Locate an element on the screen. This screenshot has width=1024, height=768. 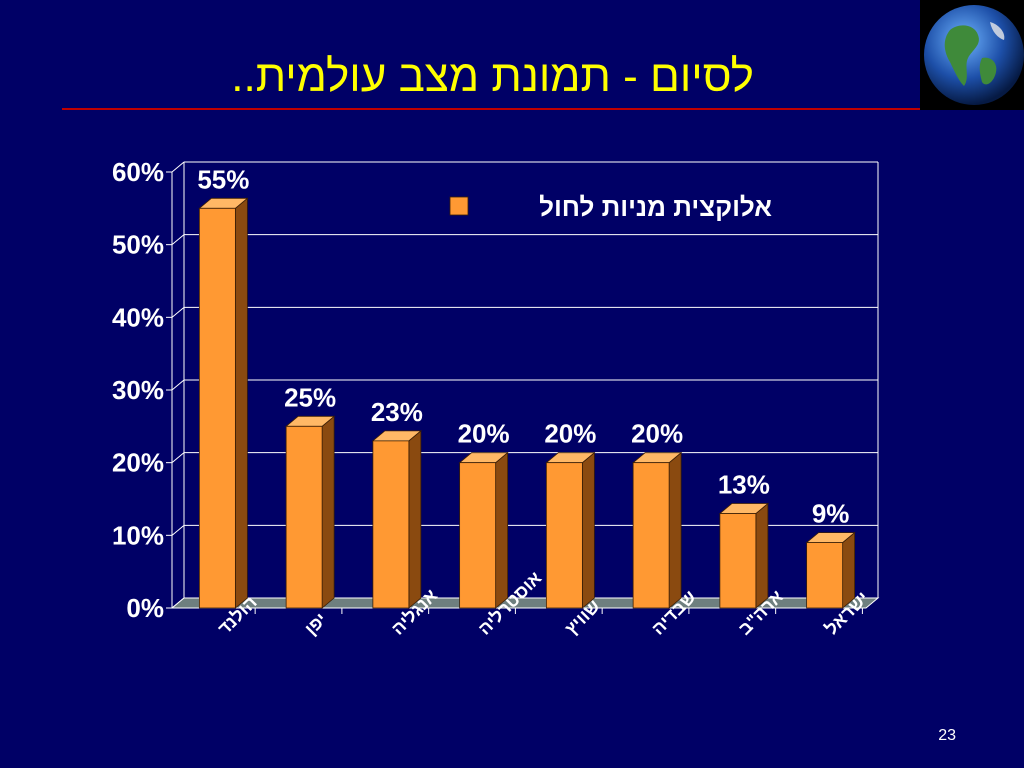
y-axis-ticks: 0% 10% 20% 30% 40% 50% 60% is located at coordinates (142, 390).